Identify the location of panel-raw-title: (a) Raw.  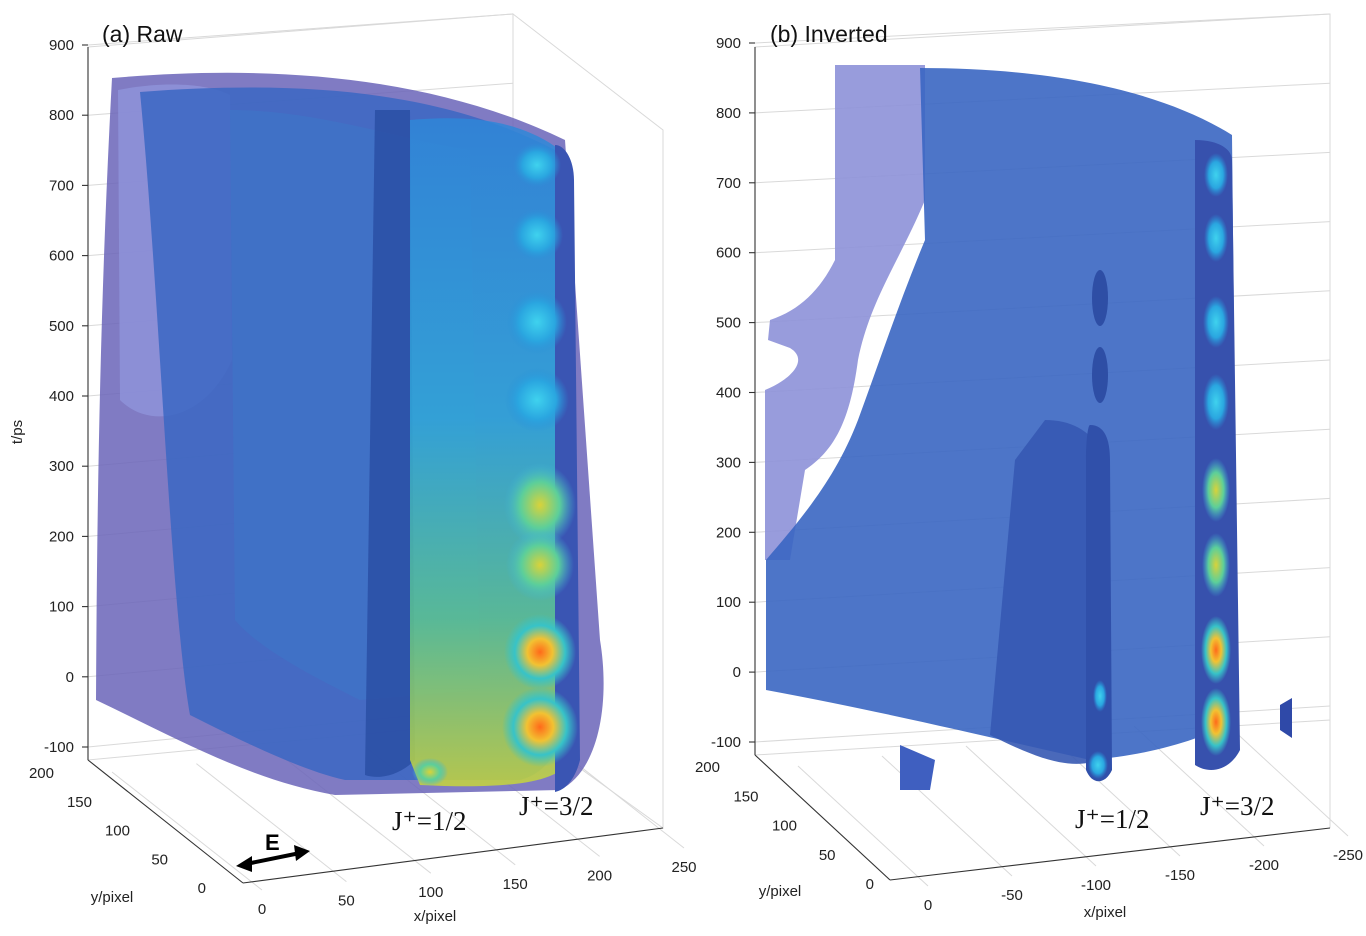
(142, 34).